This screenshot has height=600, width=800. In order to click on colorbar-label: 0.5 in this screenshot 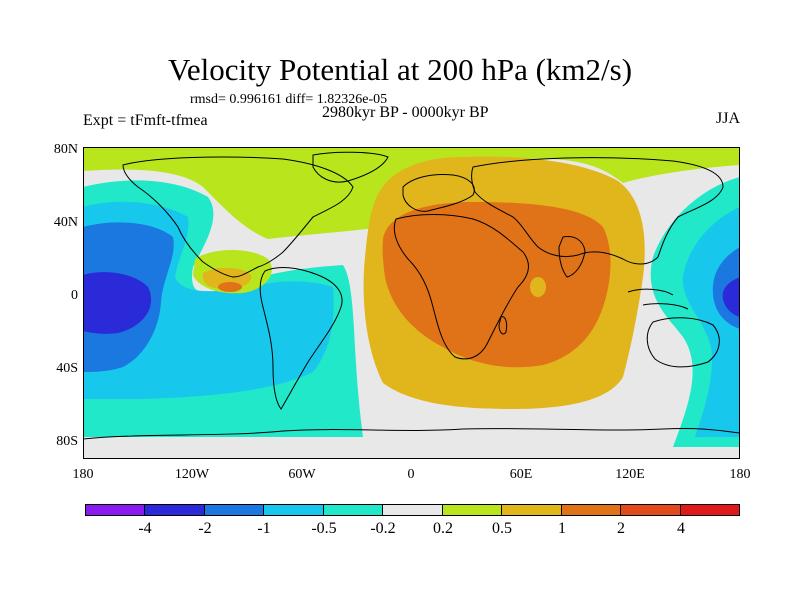, I will do `click(502, 528)`.